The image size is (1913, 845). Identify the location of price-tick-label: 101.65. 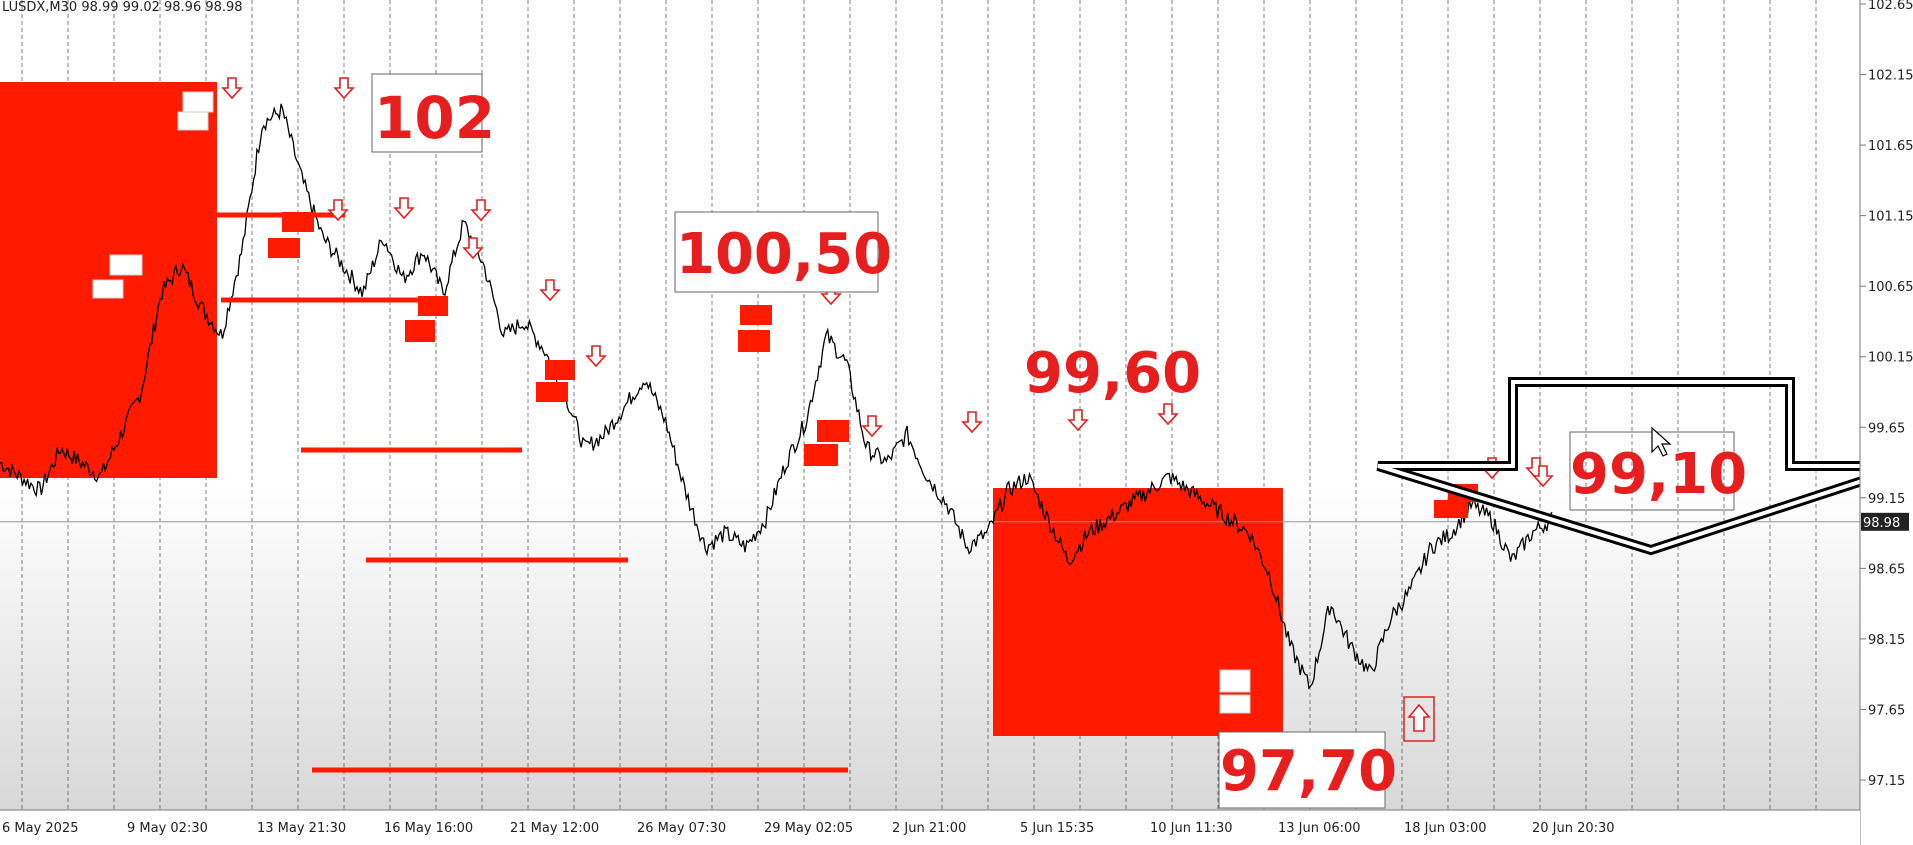
(1890, 146).